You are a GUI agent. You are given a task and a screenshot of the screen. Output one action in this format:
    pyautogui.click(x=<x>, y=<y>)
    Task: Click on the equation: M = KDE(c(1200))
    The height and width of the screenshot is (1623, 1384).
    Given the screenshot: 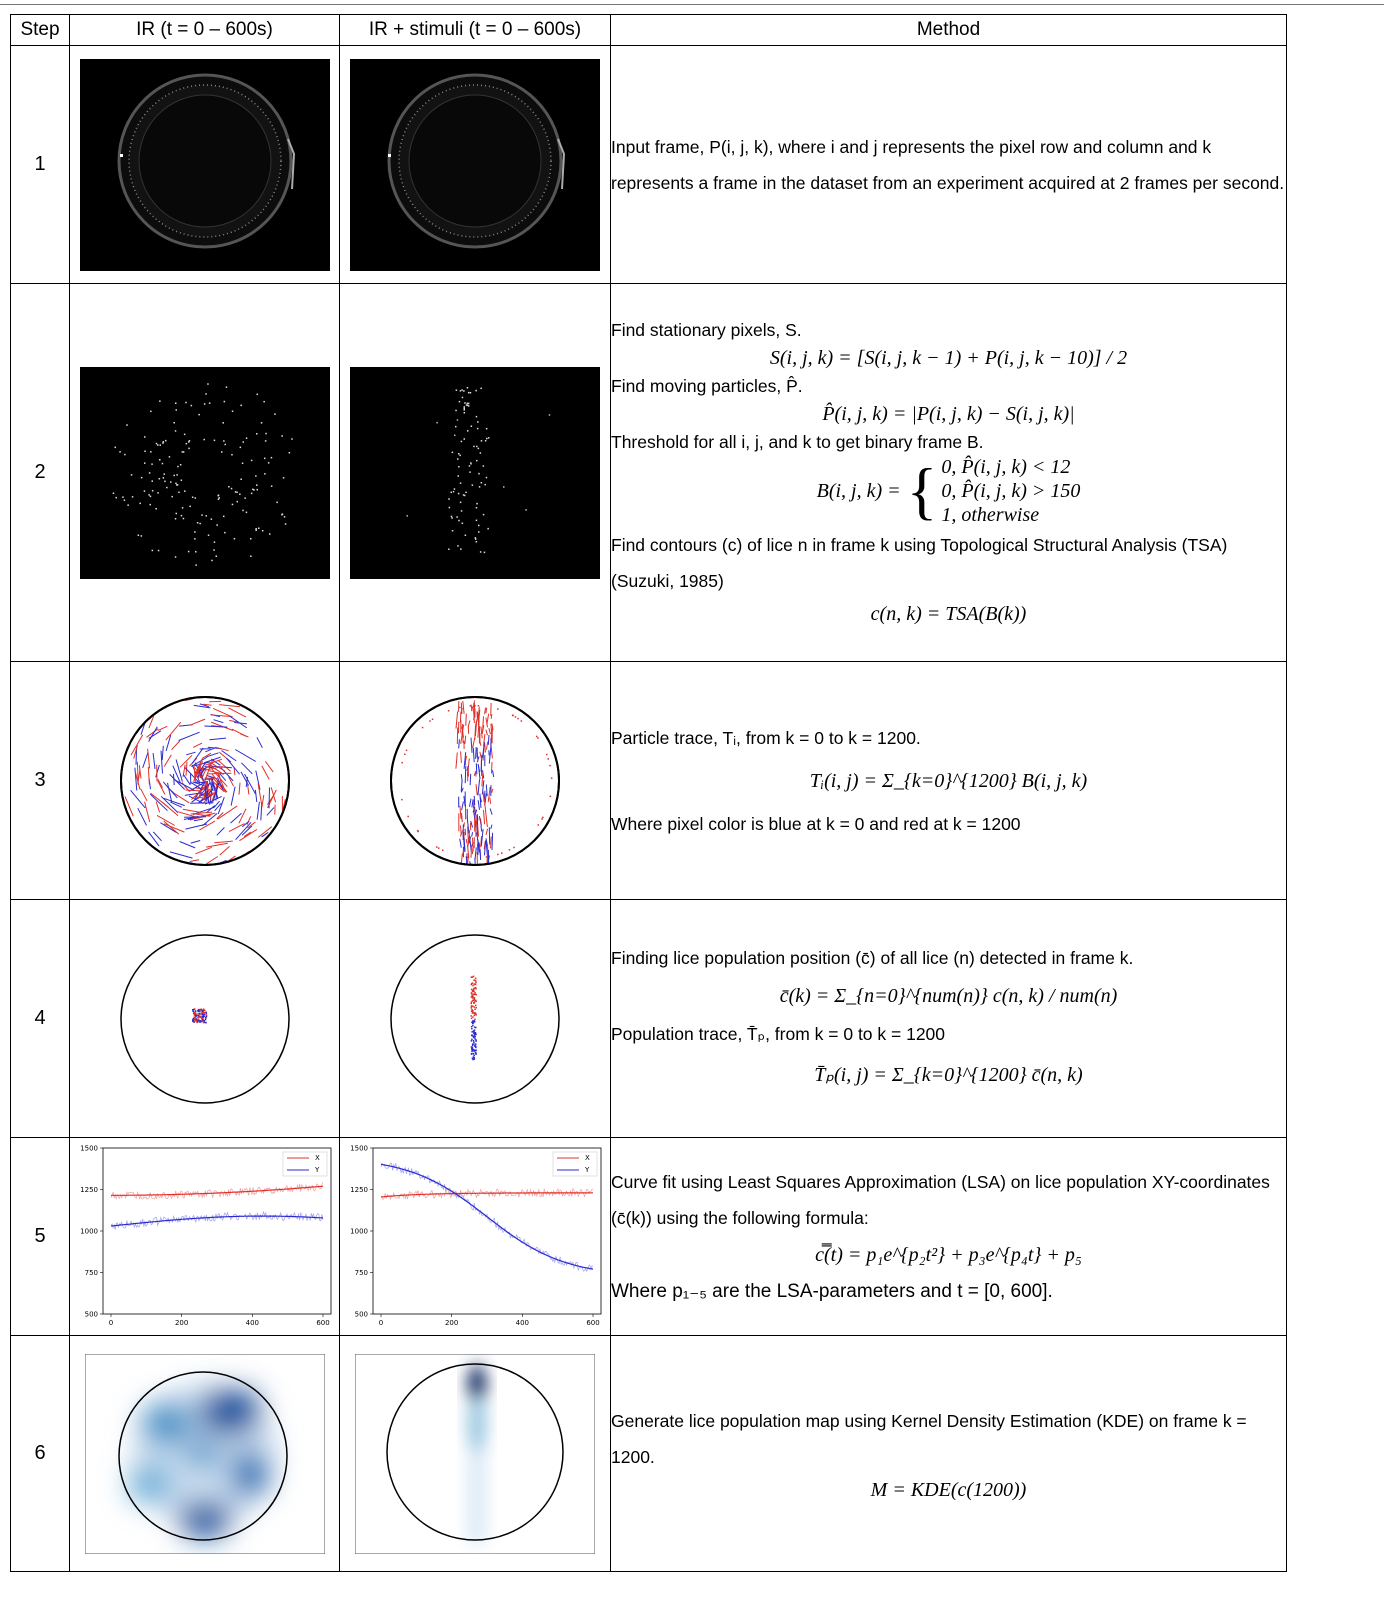 What is the action you would take?
    pyautogui.click(x=948, y=1489)
    